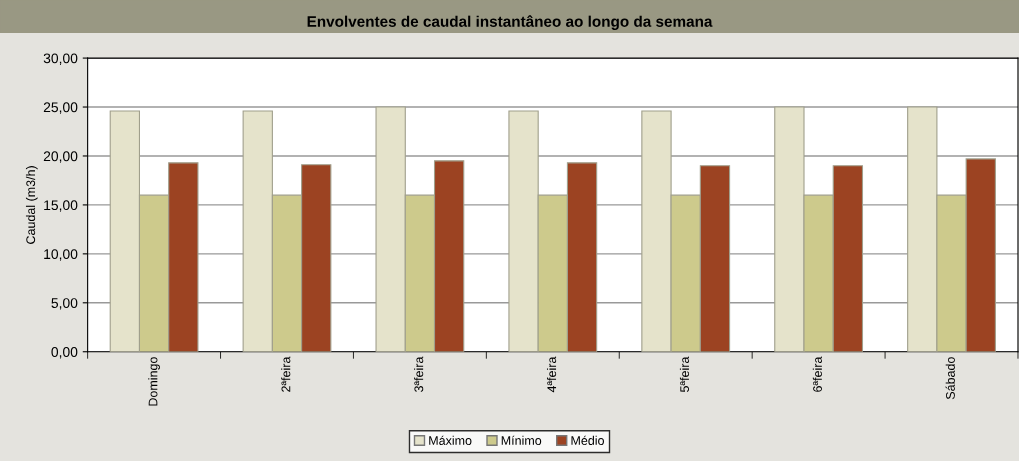  I want to click on y-tick-label: 10,00, so click(61, 255).